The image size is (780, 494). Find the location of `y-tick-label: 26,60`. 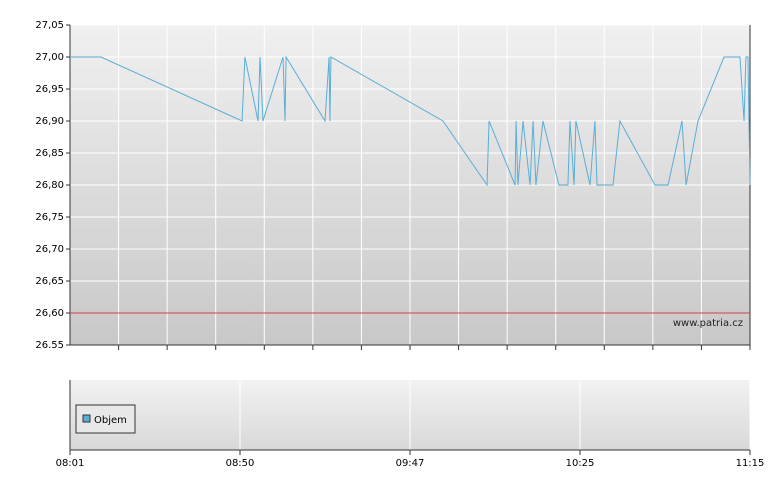

y-tick-label: 26,60 is located at coordinates (49, 313).